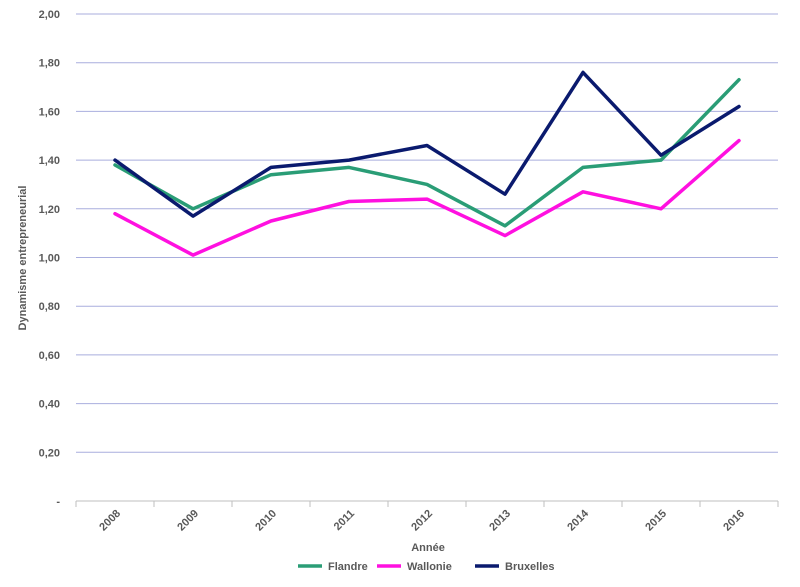 Image resolution: width=800 pixels, height=587 pixels. Describe the element at coordinates (58, 502) in the screenshot. I see `y-tick-label: -` at that location.